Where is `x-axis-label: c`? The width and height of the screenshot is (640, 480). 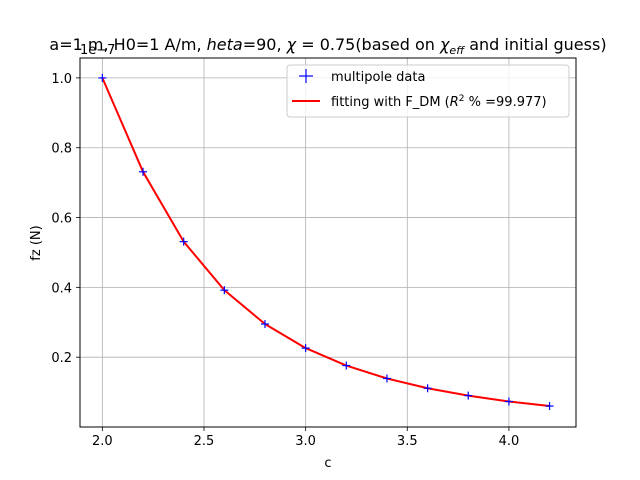 x-axis-label: c is located at coordinates (327, 463).